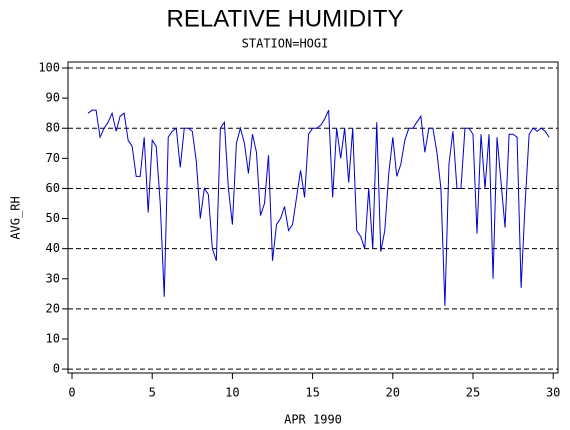 The width and height of the screenshot is (570, 430). What do you see at coordinates (553, 393) in the screenshot?
I see `x-tick-label: 30` at bounding box center [553, 393].